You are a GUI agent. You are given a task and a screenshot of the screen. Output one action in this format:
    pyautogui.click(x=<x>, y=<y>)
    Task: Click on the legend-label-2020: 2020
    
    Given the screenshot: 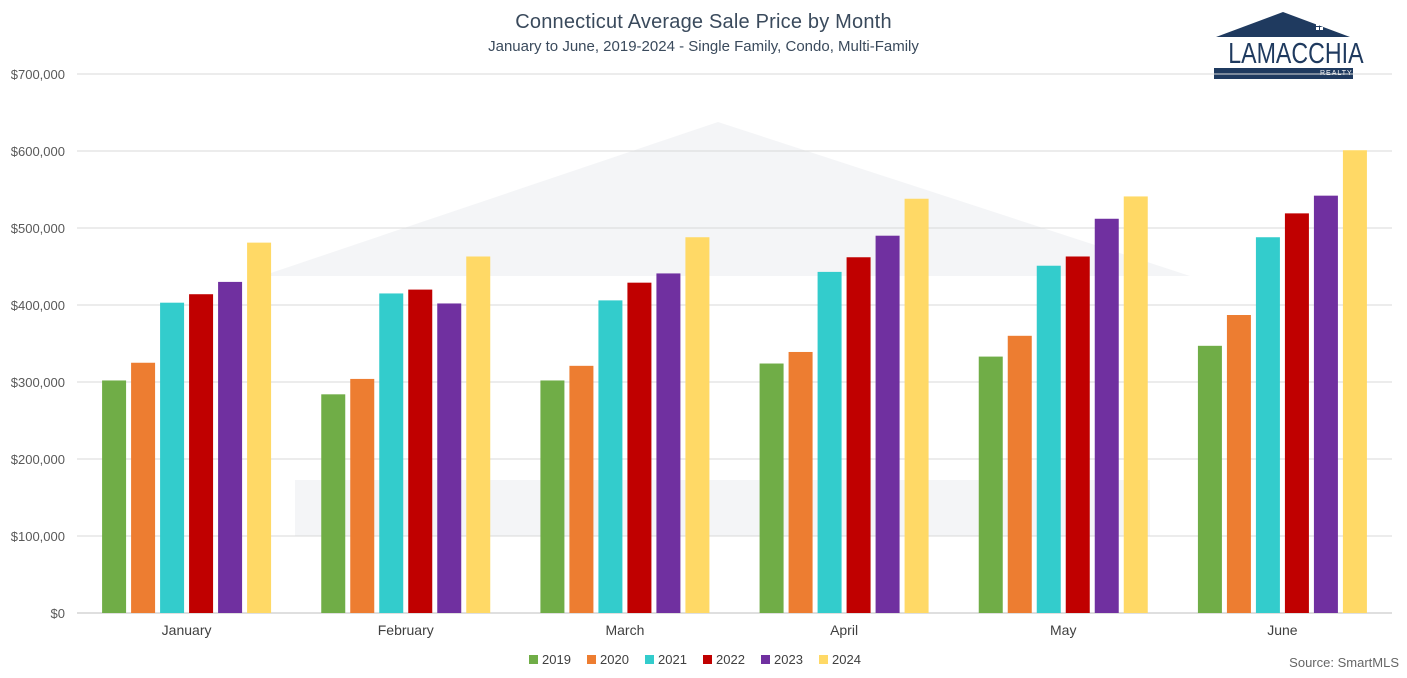 What is the action you would take?
    pyautogui.click(x=614, y=659)
    